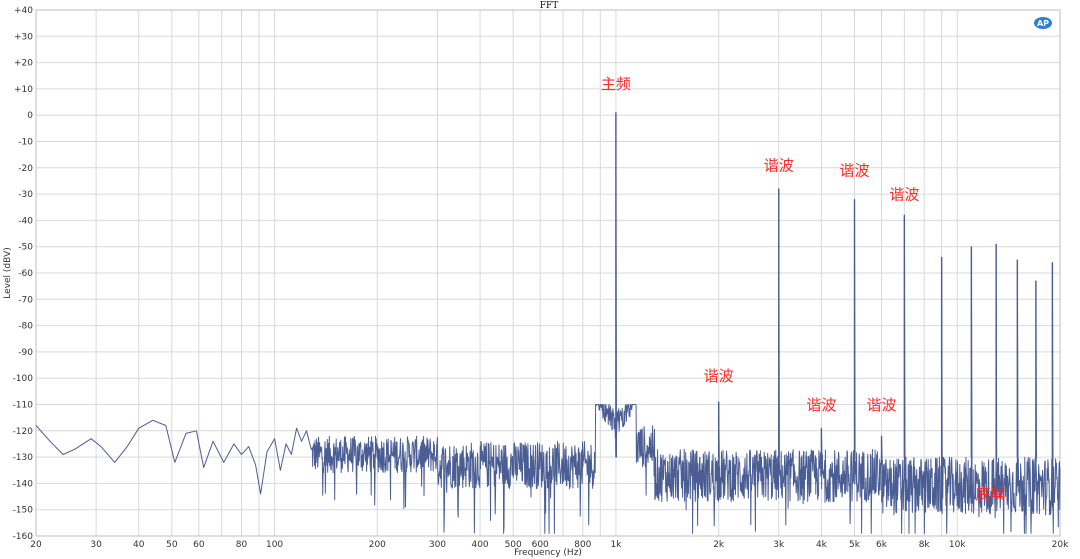  Describe the element at coordinates (23, 90) in the screenshot. I see `y-tick-label: +10` at that location.